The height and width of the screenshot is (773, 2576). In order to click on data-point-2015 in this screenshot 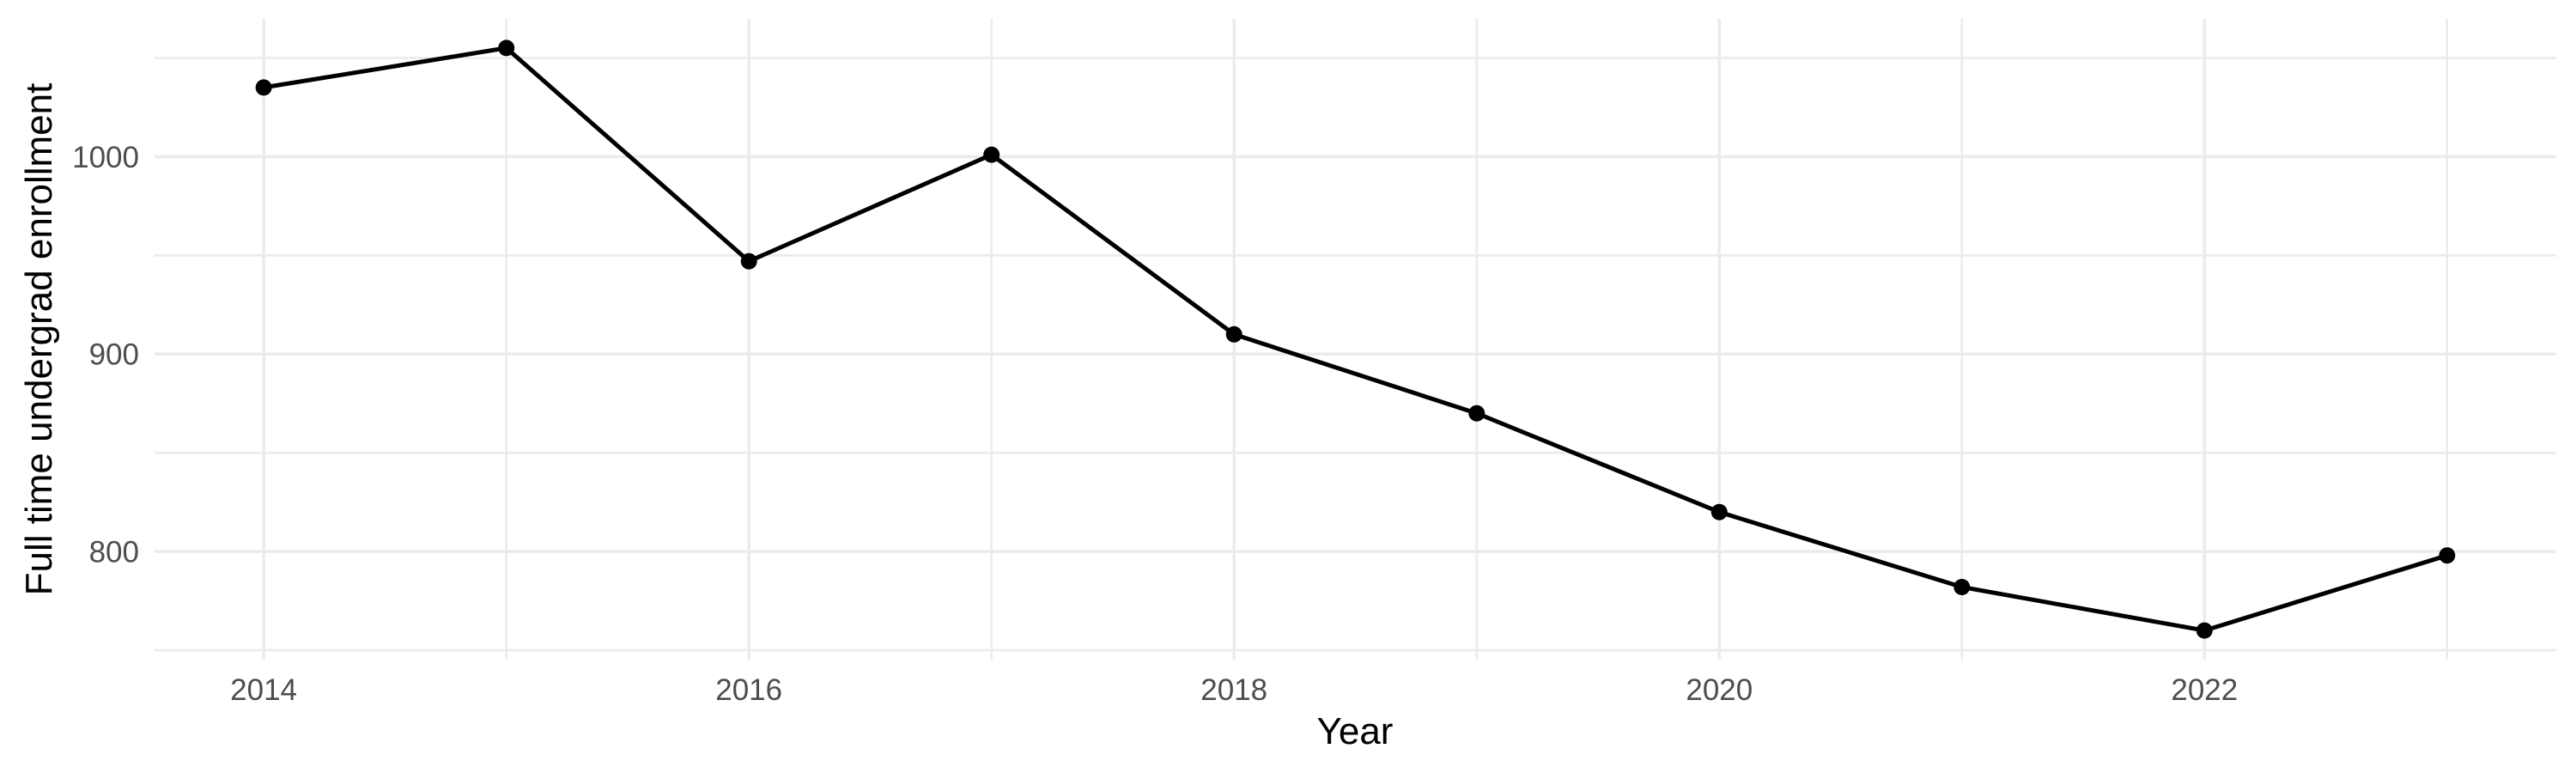, I will do `click(507, 48)`.